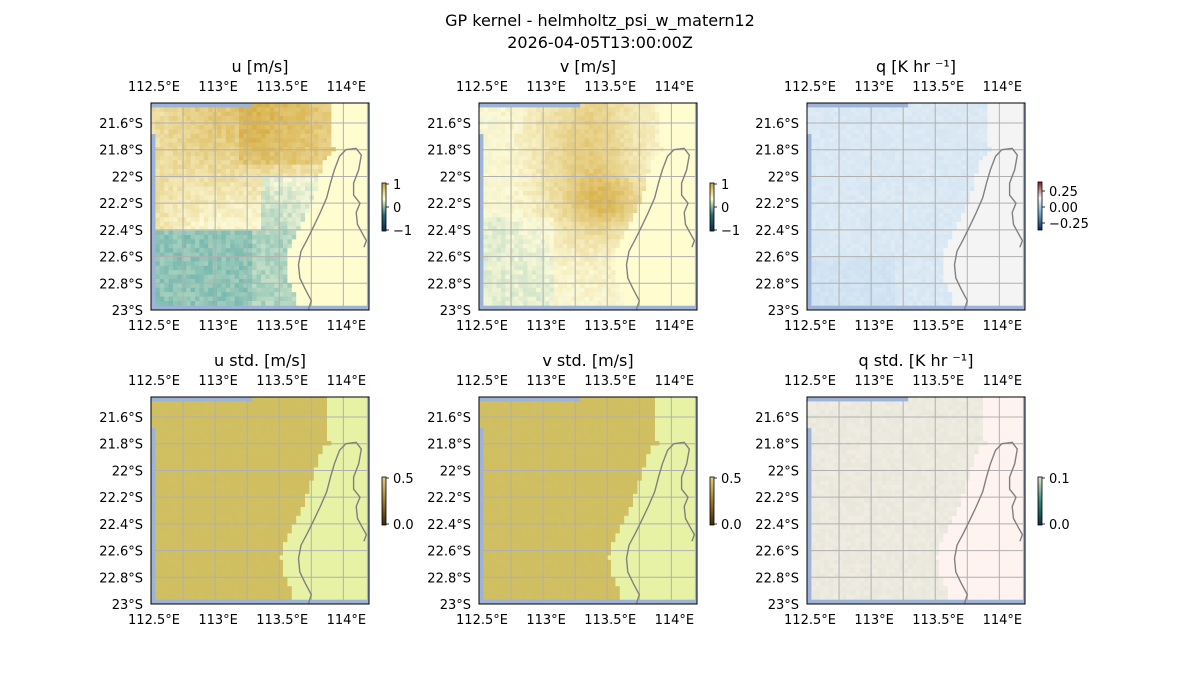 The image size is (1200, 700). I want to click on colorbar-tick-label: 0.00, so click(1063, 208).